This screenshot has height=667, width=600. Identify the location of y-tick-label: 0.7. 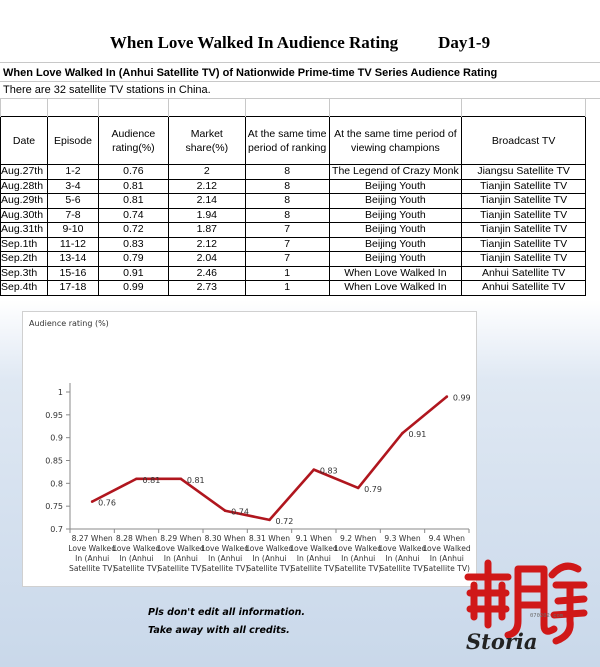
(56, 529).